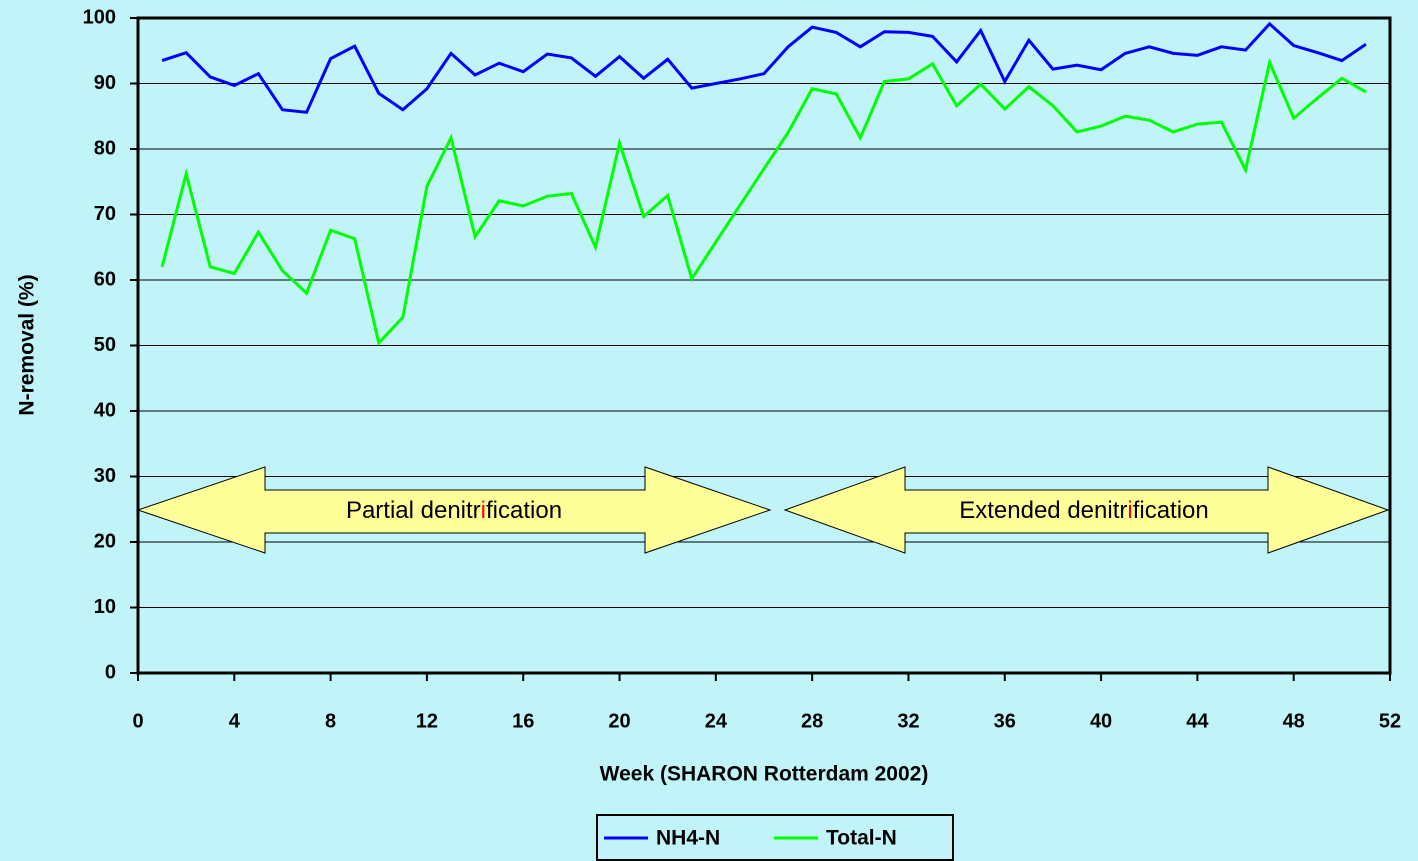  What do you see at coordinates (330, 721) in the screenshot?
I see `x-tick-label: 8` at bounding box center [330, 721].